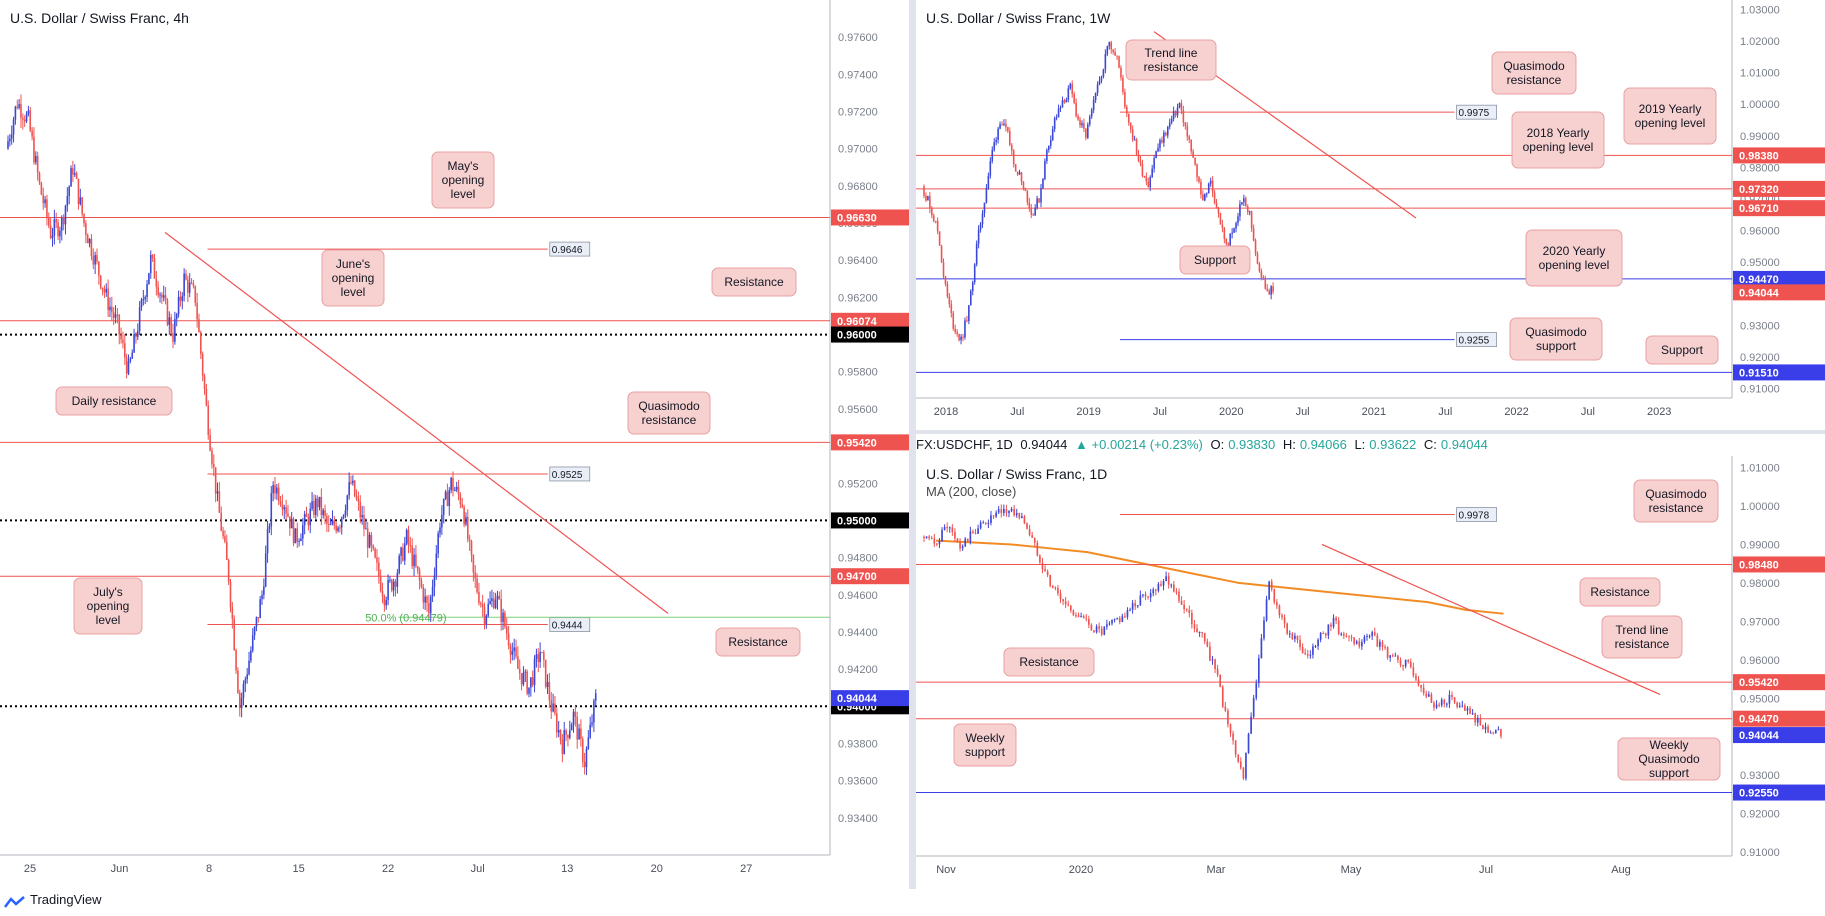 The image size is (1825, 916). What do you see at coordinates (1017, 474) in the screenshot?
I see `chart-title-daily: U.S. Dollar / Swiss Franc, 1D` at bounding box center [1017, 474].